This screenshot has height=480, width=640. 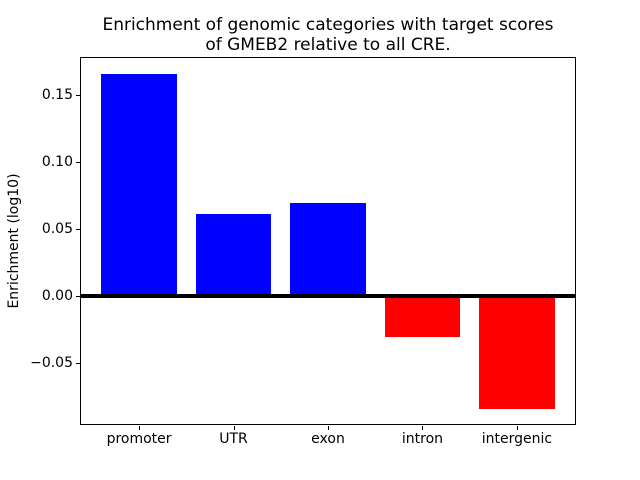 I want to click on bar-promoter, so click(x=139, y=184).